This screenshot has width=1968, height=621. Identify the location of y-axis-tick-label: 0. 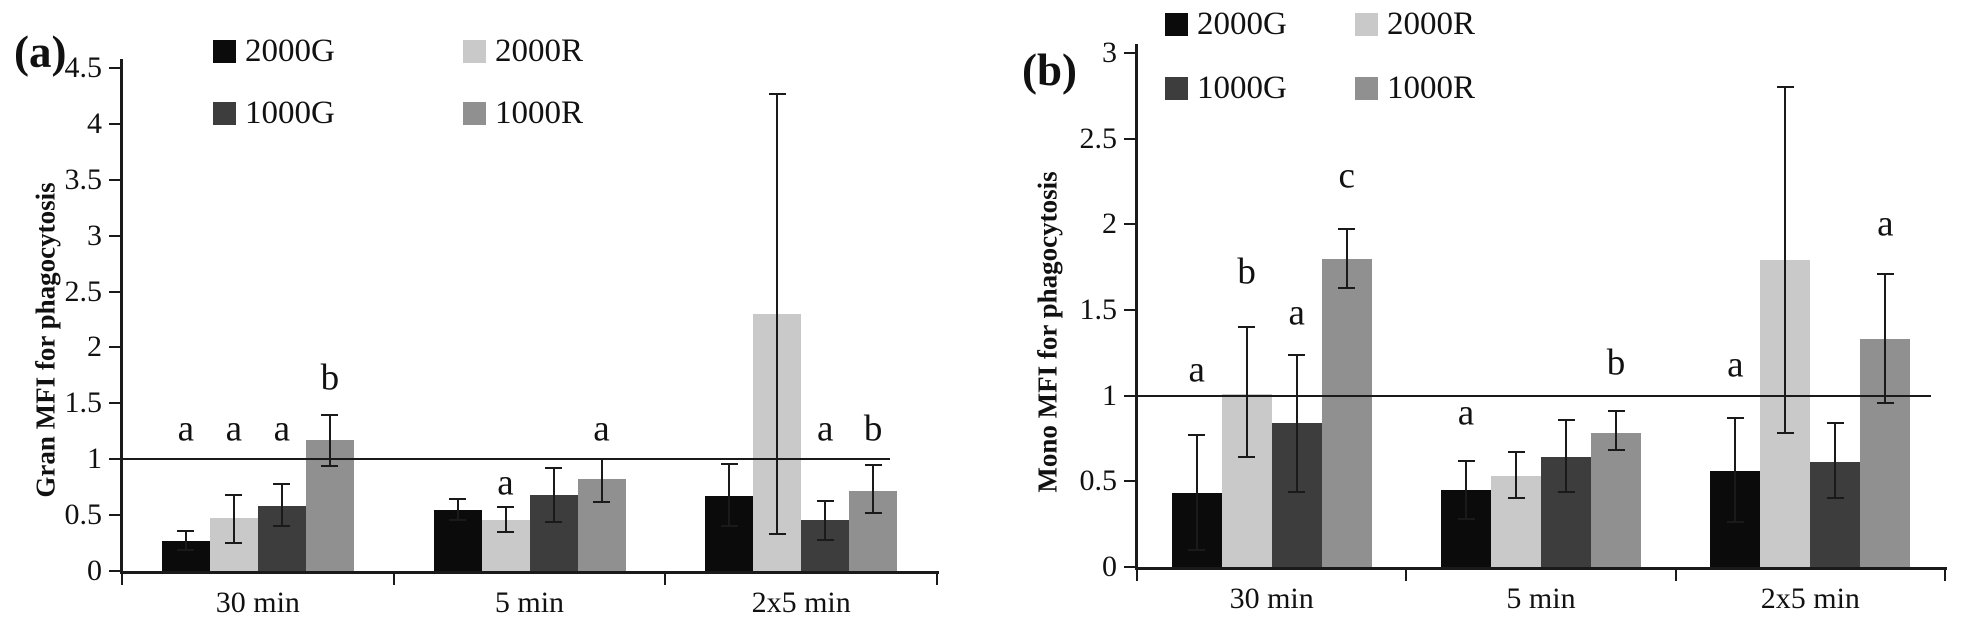
(94, 570).